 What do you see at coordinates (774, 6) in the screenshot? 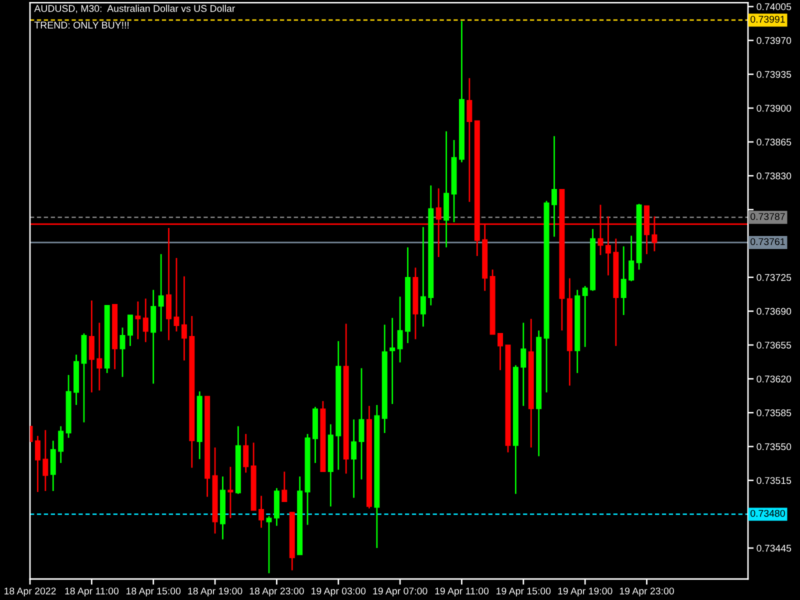
I see `y-tick-label: 0.74005` at bounding box center [774, 6].